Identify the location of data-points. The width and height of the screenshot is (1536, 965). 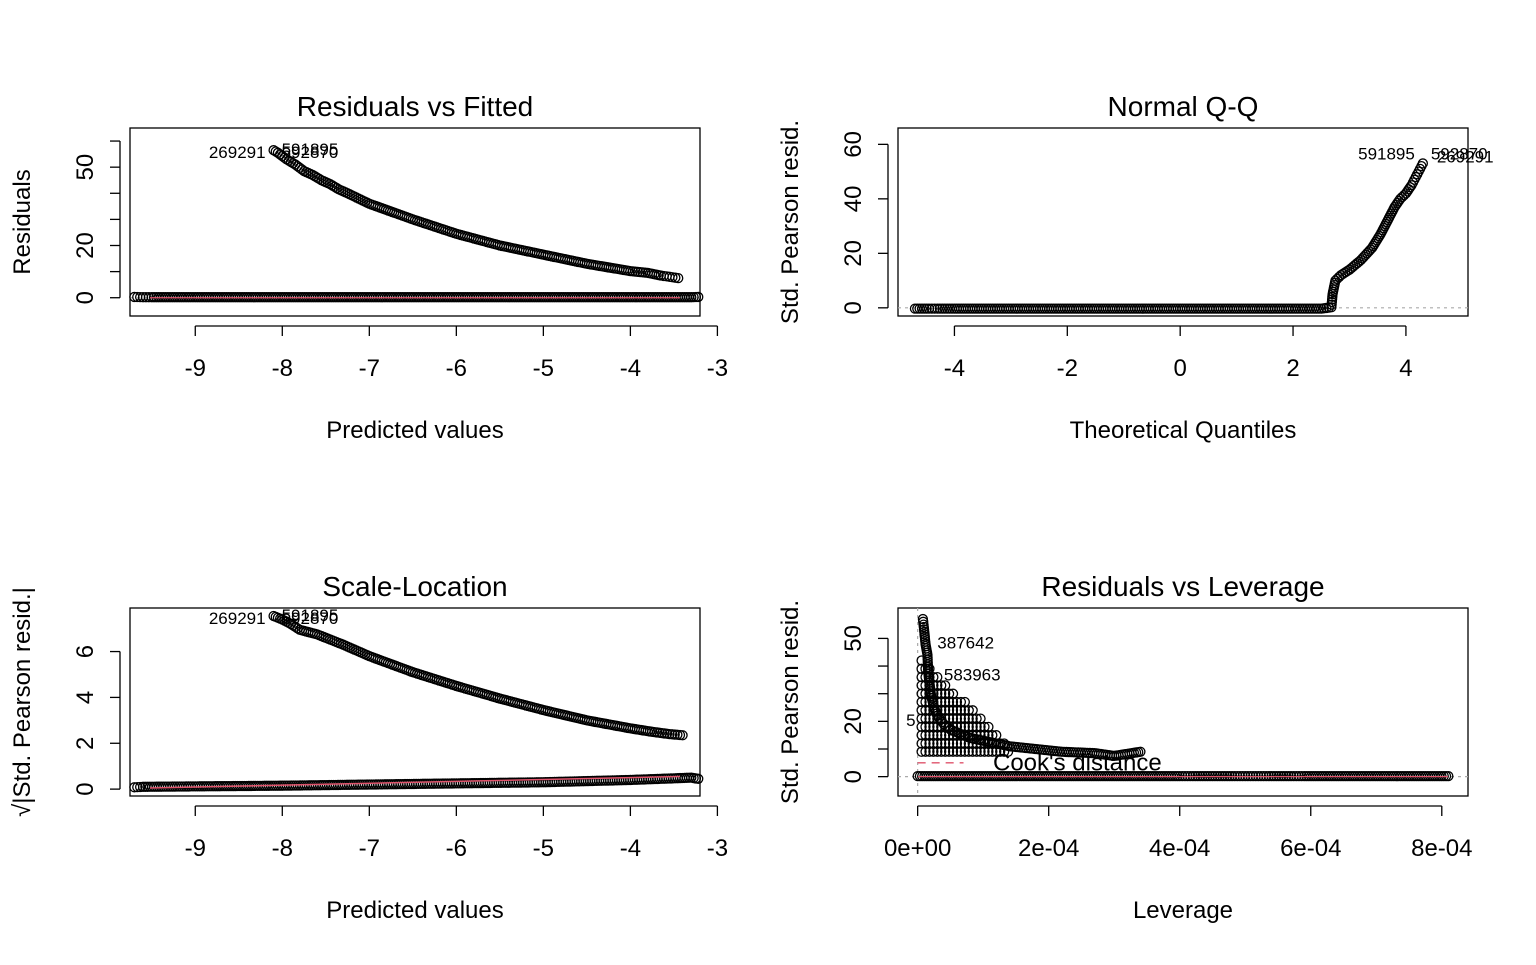
(416, 224).